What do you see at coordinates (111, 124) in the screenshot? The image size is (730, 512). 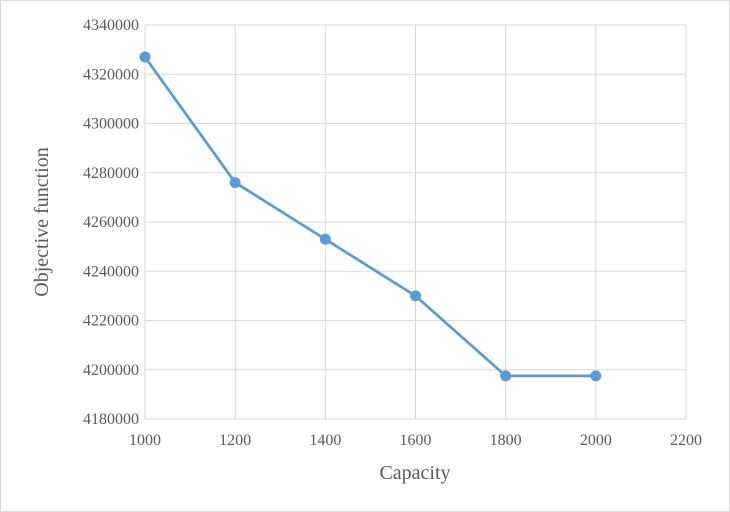 I see `y-tick-label: 4300000` at bounding box center [111, 124].